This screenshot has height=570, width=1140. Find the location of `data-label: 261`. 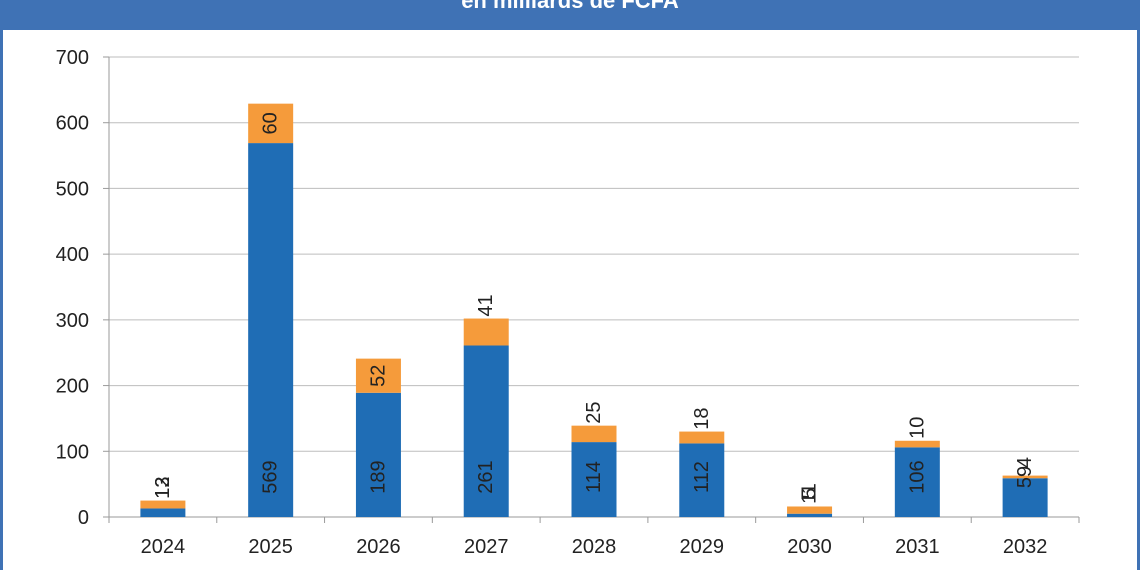

data-label: 261 is located at coordinates (486, 476).